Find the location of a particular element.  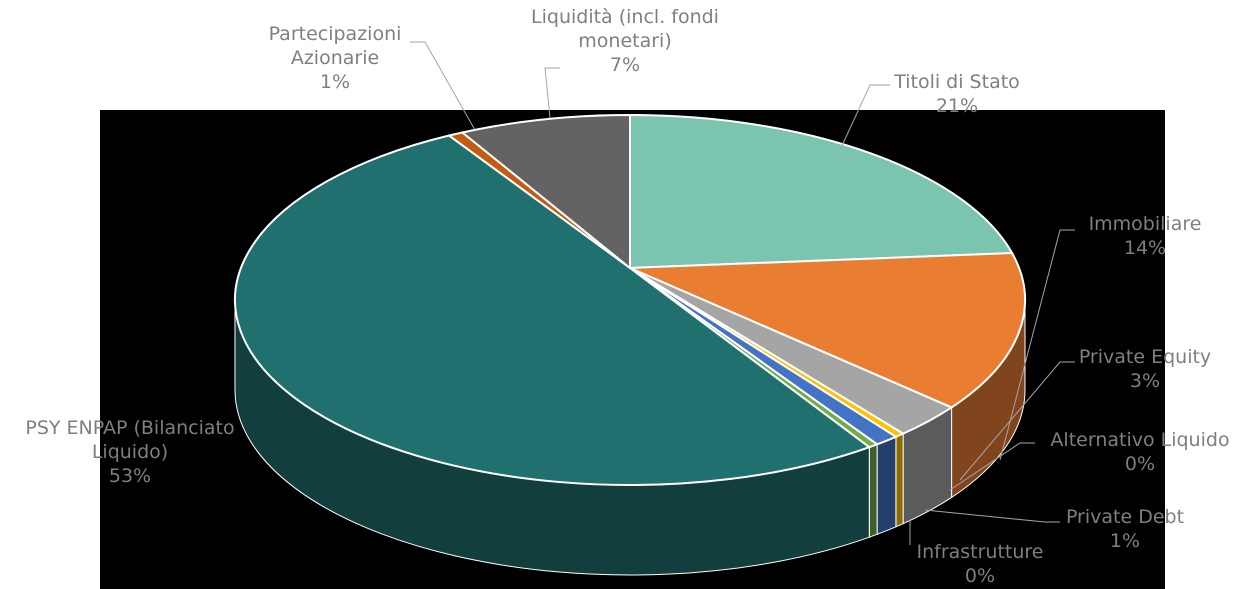

category-label: Titoli di Stato is located at coordinates (957, 82).